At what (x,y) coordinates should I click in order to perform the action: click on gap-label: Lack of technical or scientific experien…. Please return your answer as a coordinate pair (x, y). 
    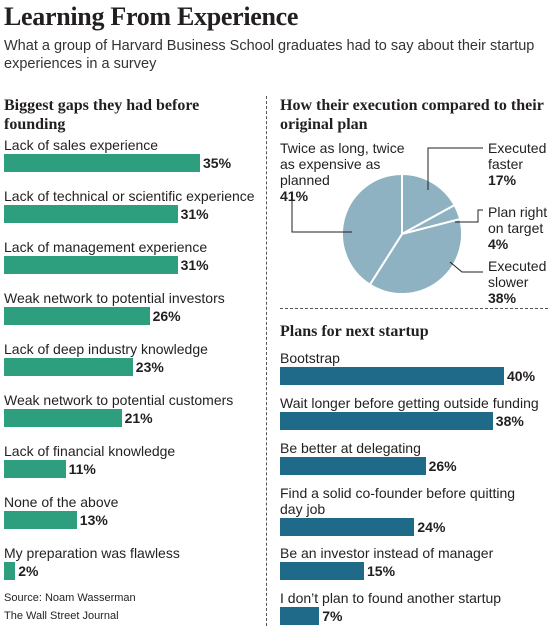
    Looking at the image, I should click on (129, 196).